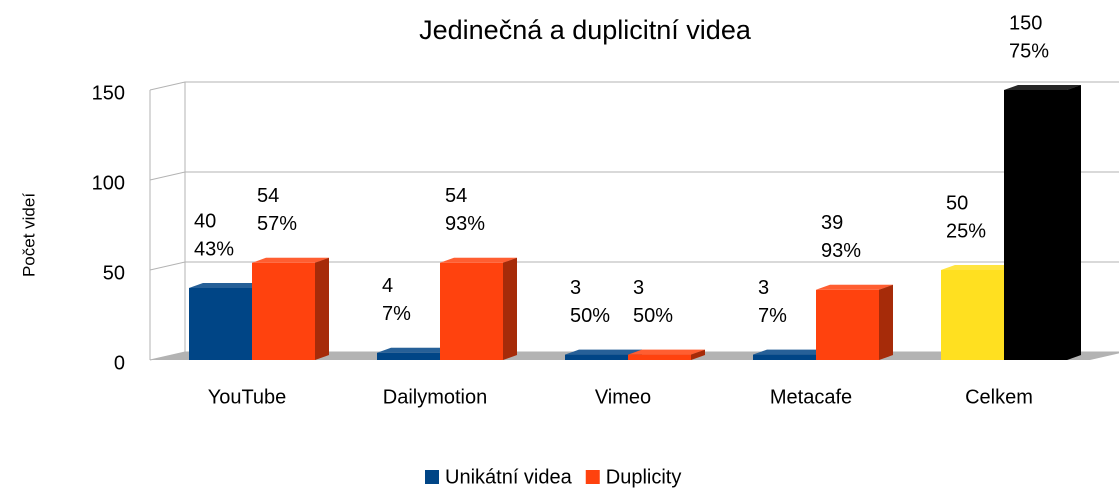 The height and width of the screenshot is (490, 1119). Describe the element at coordinates (811, 397) in the screenshot. I see `x-tick-label: Metacafe` at that location.